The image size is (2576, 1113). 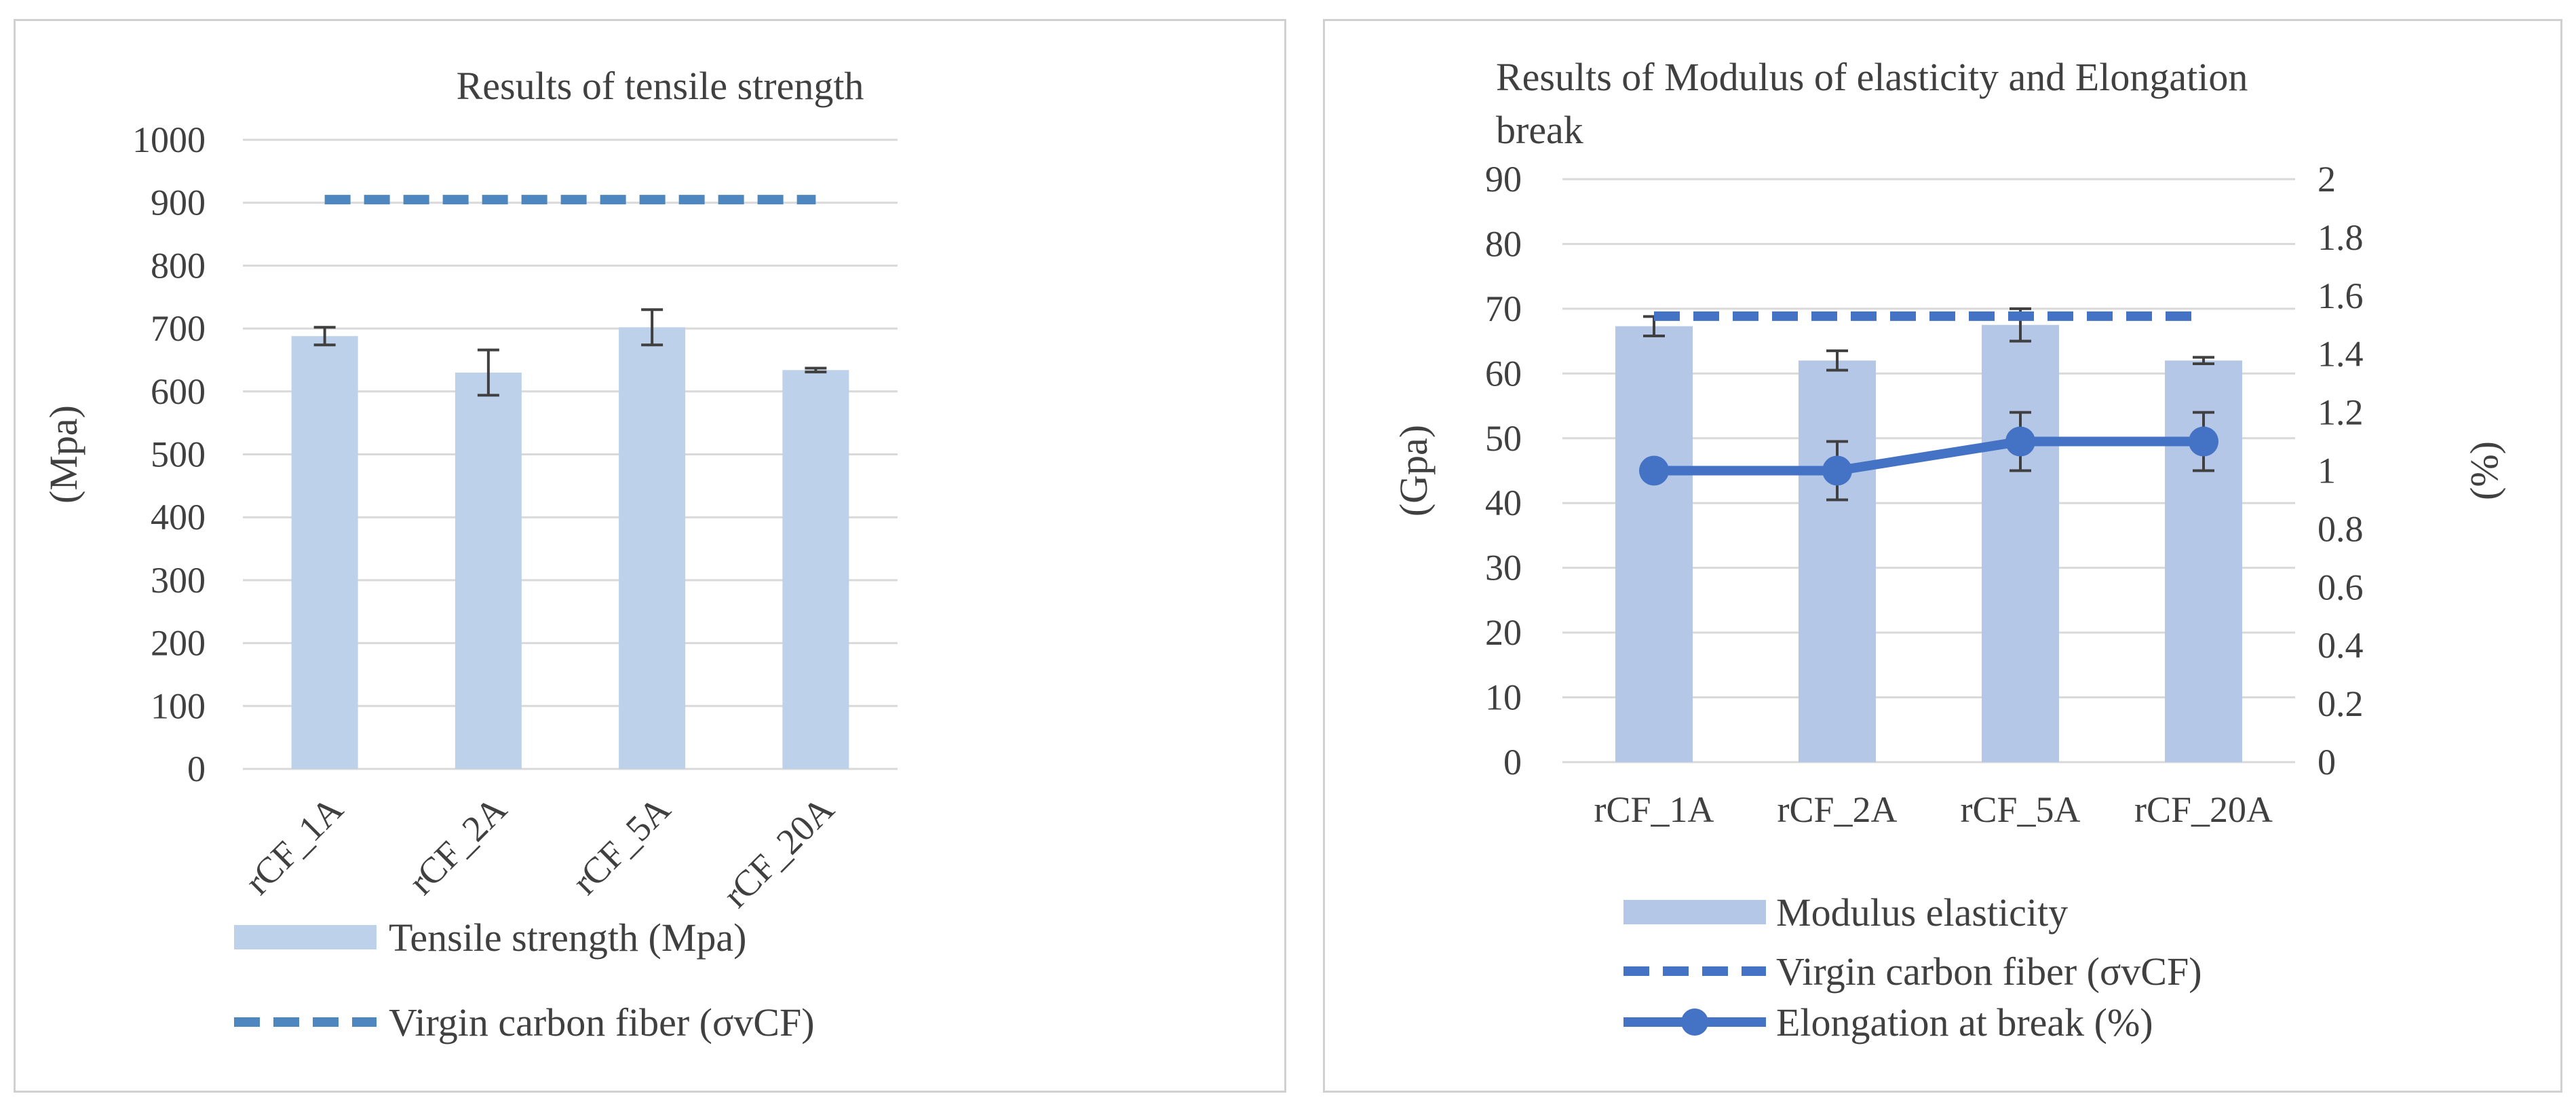 What do you see at coordinates (660, 86) in the screenshot?
I see `chart-title: Results of tensile strength` at bounding box center [660, 86].